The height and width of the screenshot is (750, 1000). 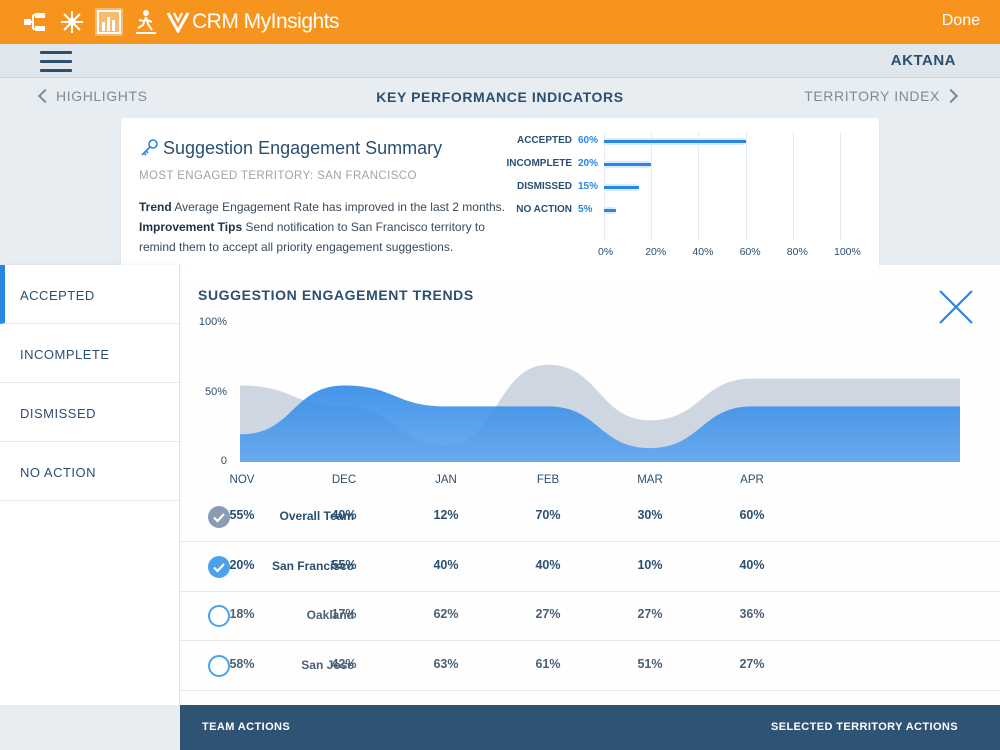 What do you see at coordinates (544, 186) in the screenshot?
I see `summary-bar-label: DISMISSED` at bounding box center [544, 186].